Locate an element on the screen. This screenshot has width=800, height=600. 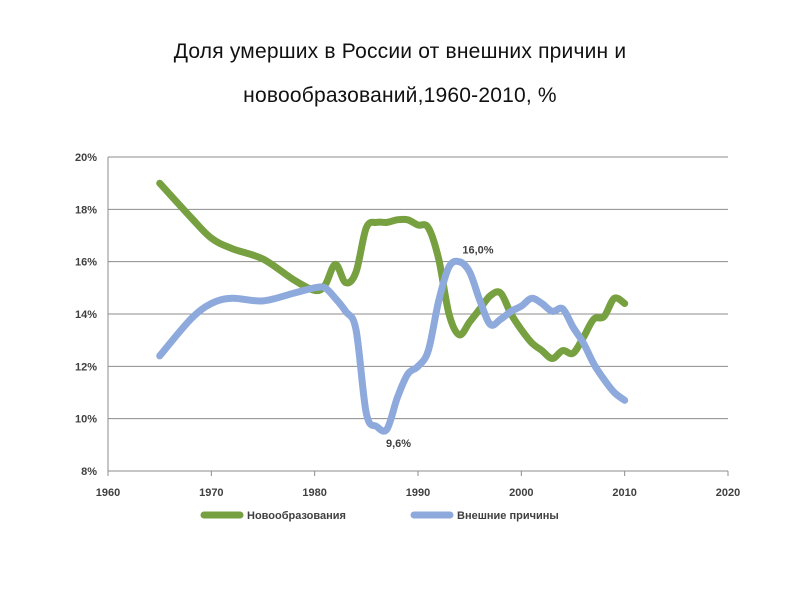
data-label: 16,0% is located at coordinates (477, 251).